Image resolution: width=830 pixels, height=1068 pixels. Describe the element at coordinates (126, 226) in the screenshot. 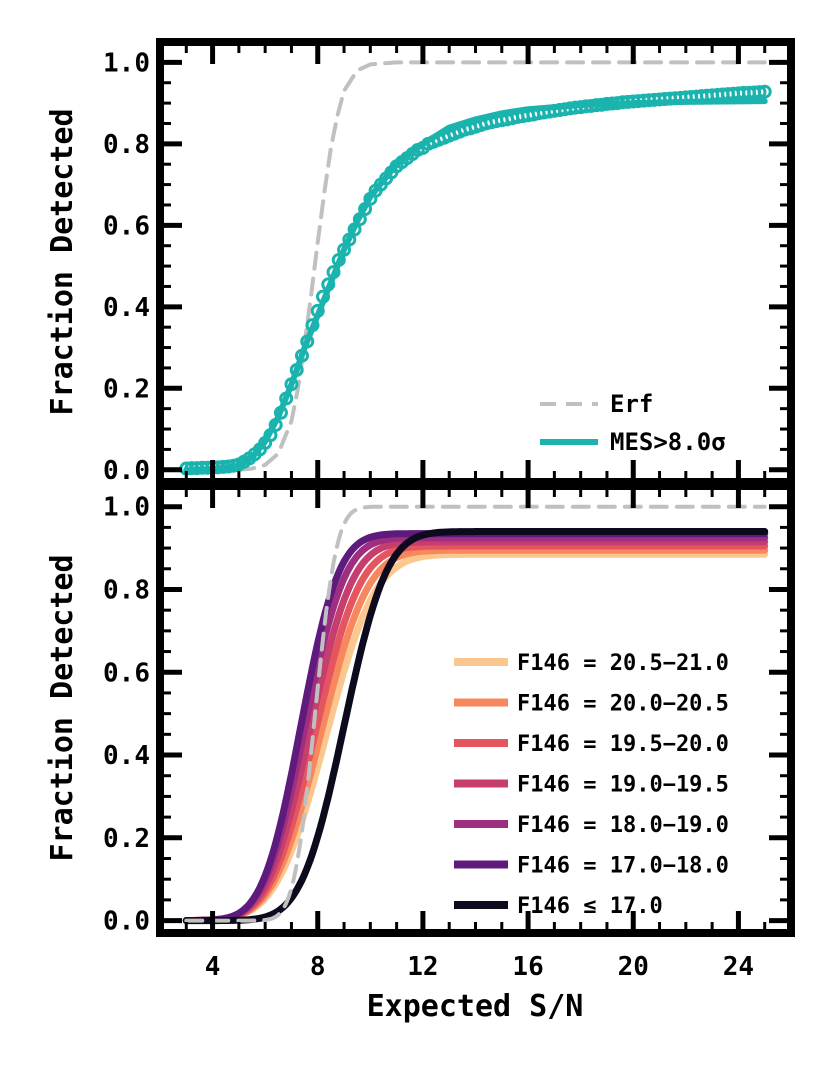

I see `top-y-tick-label: 0.6` at that location.